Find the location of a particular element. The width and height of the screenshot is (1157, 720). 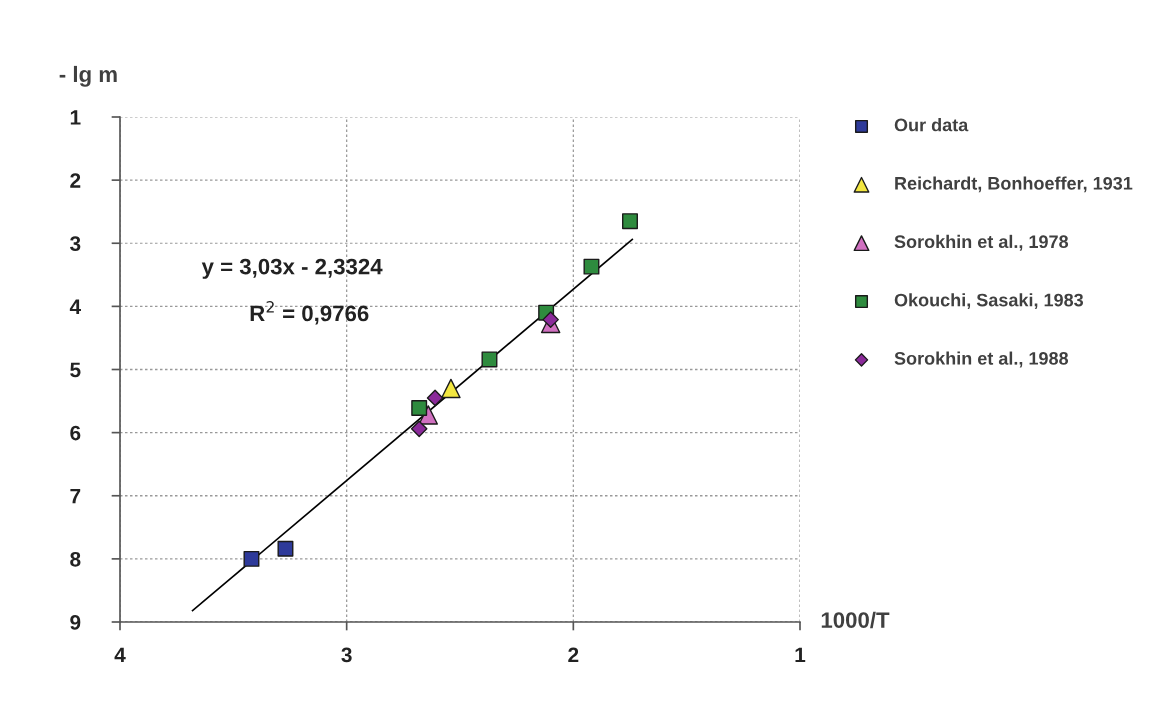

y-tick-label: 6 is located at coordinates (75, 433).